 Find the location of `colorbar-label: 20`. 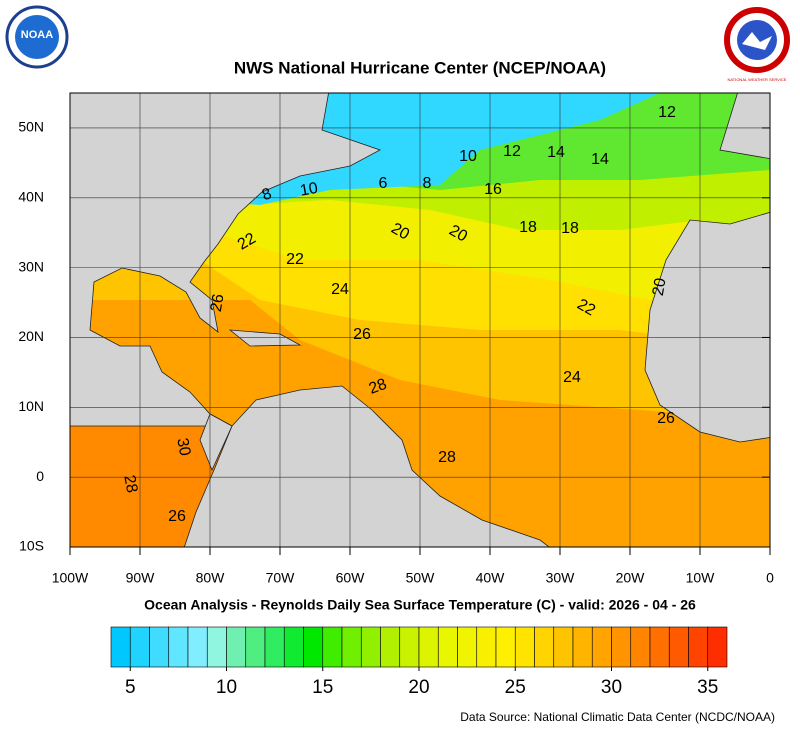

colorbar-label: 20 is located at coordinates (418, 687).